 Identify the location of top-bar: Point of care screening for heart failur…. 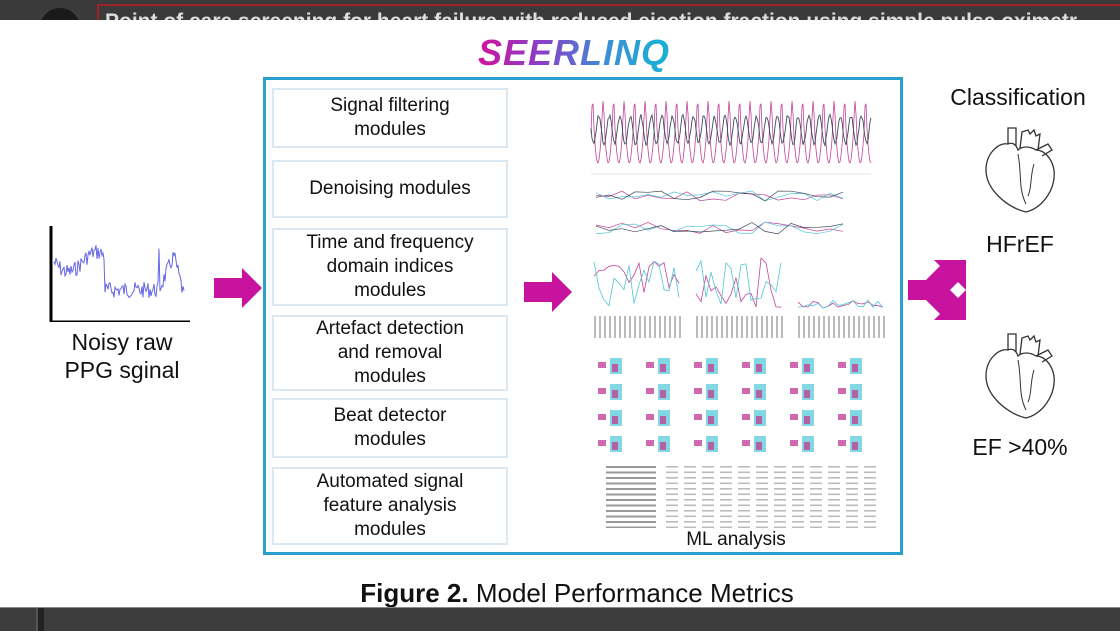
(560, 24).